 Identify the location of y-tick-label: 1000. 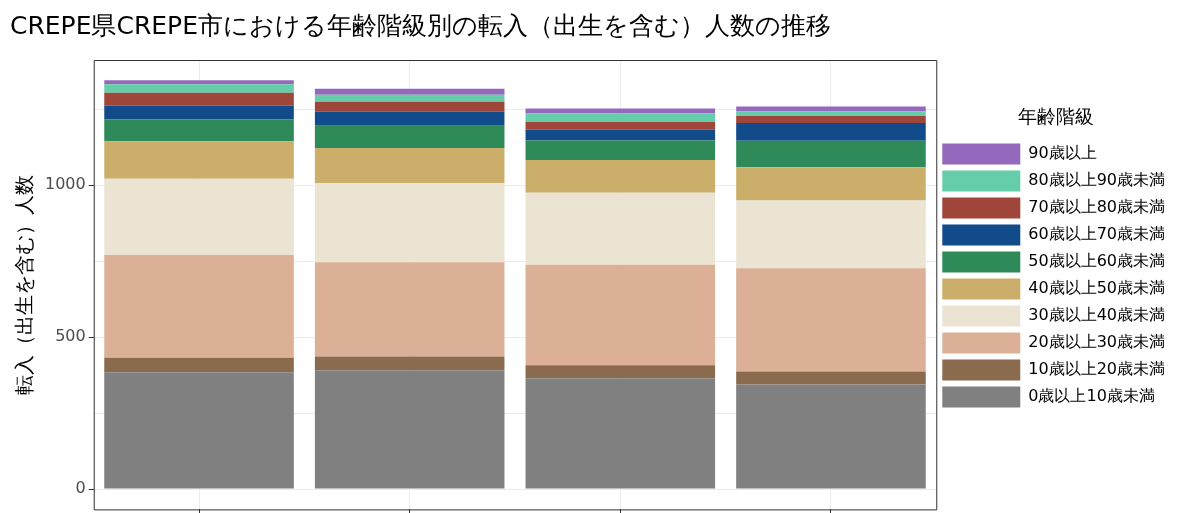
(65, 184).